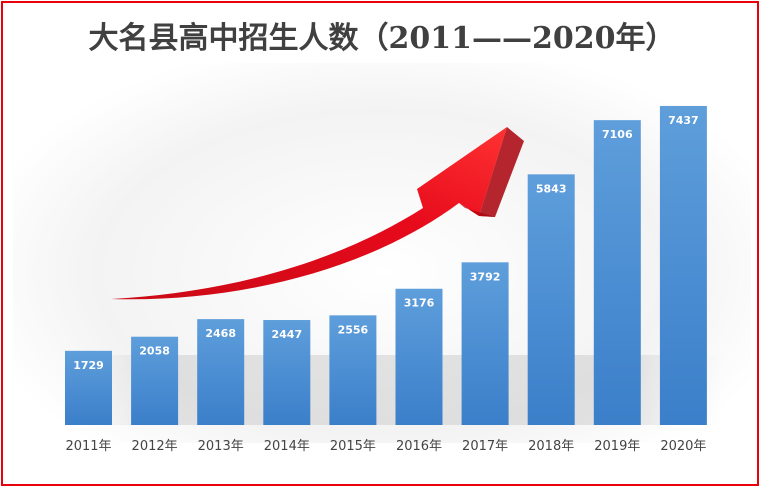 The height and width of the screenshot is (491, 764). Describe the element at coordinates (683, 120) in the screenshot. I see `data-label: 7437` at that location.